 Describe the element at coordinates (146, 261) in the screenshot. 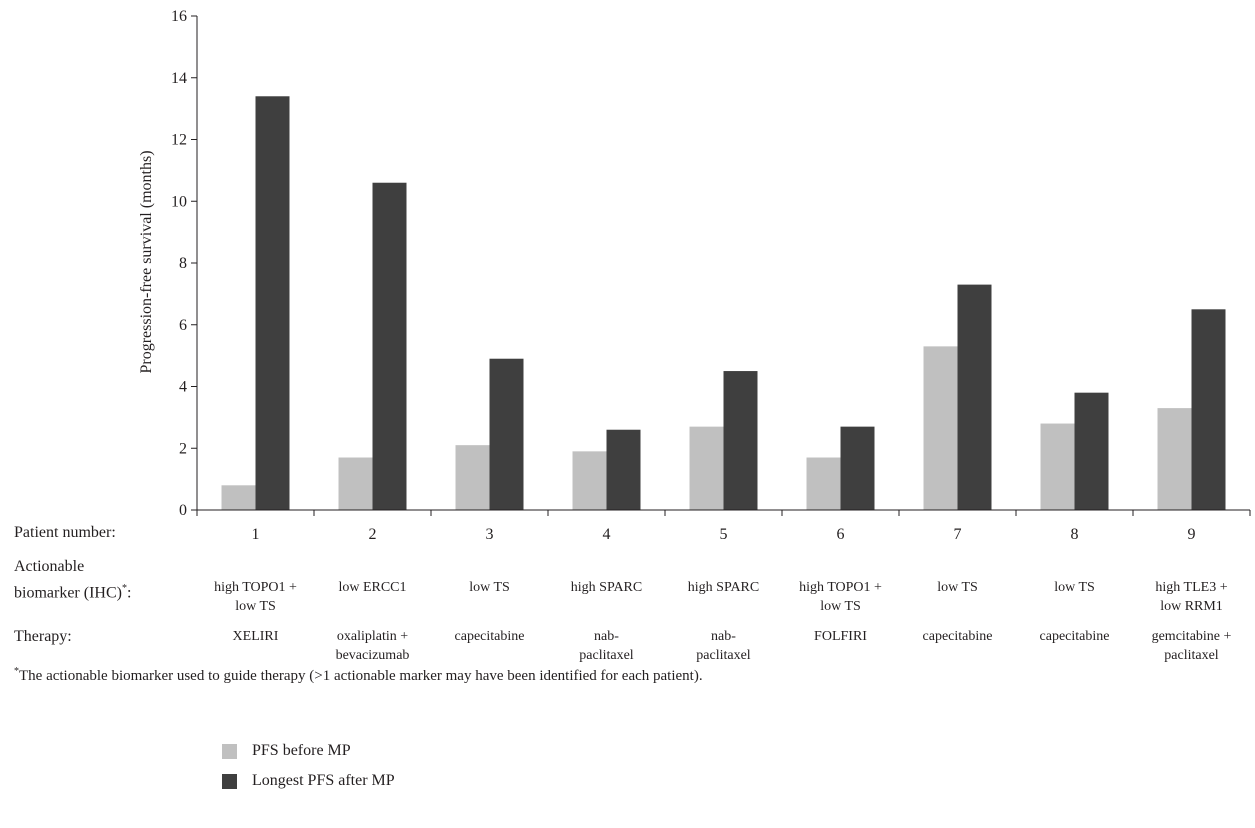

I see `y-axis-label: Progression-free survival (months)` at that location.